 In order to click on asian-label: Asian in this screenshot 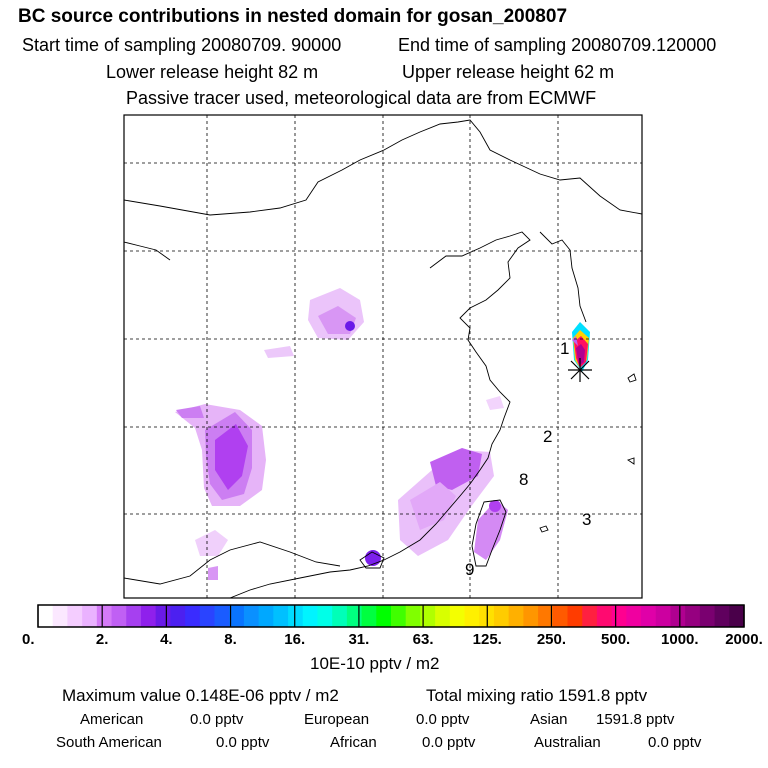, I will do `click(549, 719)`.